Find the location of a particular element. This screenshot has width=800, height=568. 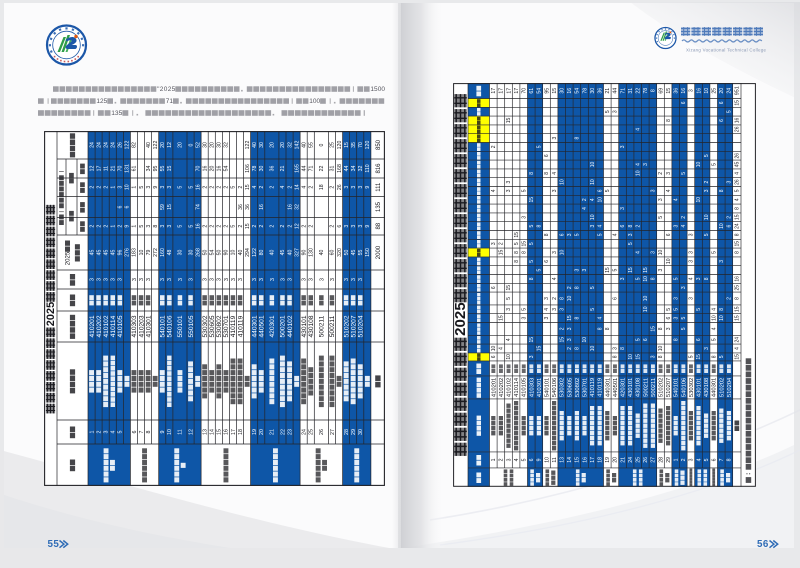

svg-text: 9 is located at coordinates (128, 226).